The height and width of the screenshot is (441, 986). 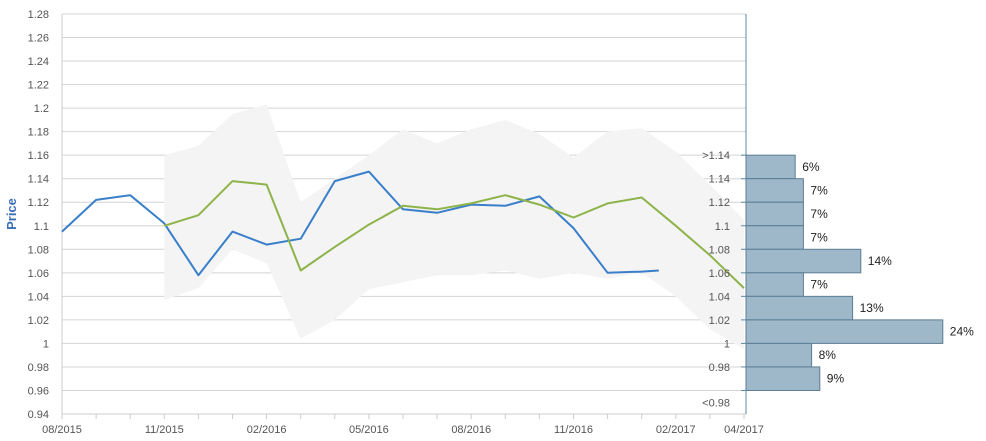 What do you see at coordinates (719, 274) in the screenshot?
I see `histogram-bin-label: 1.06` at bounding box center [719, 274].